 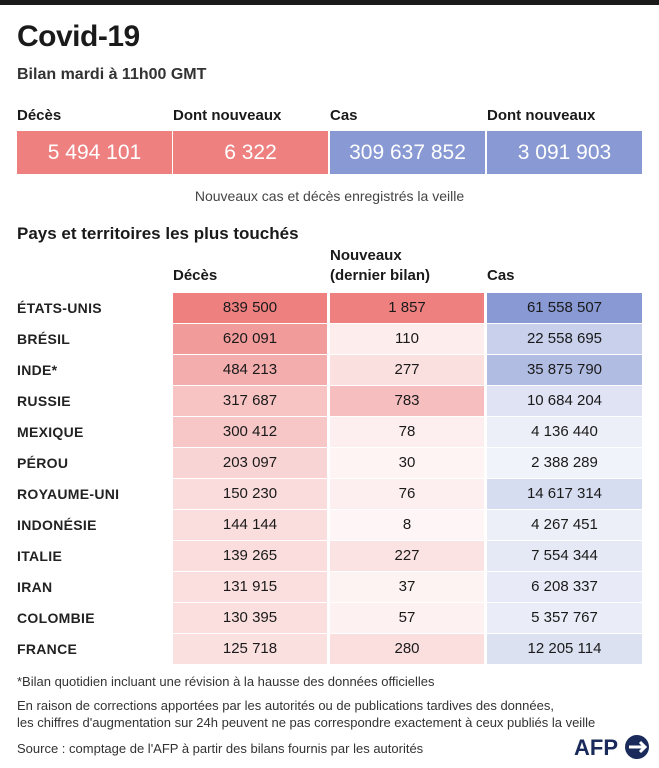 I want to click on country-label: PÉROU, so click(x=43, y=463).